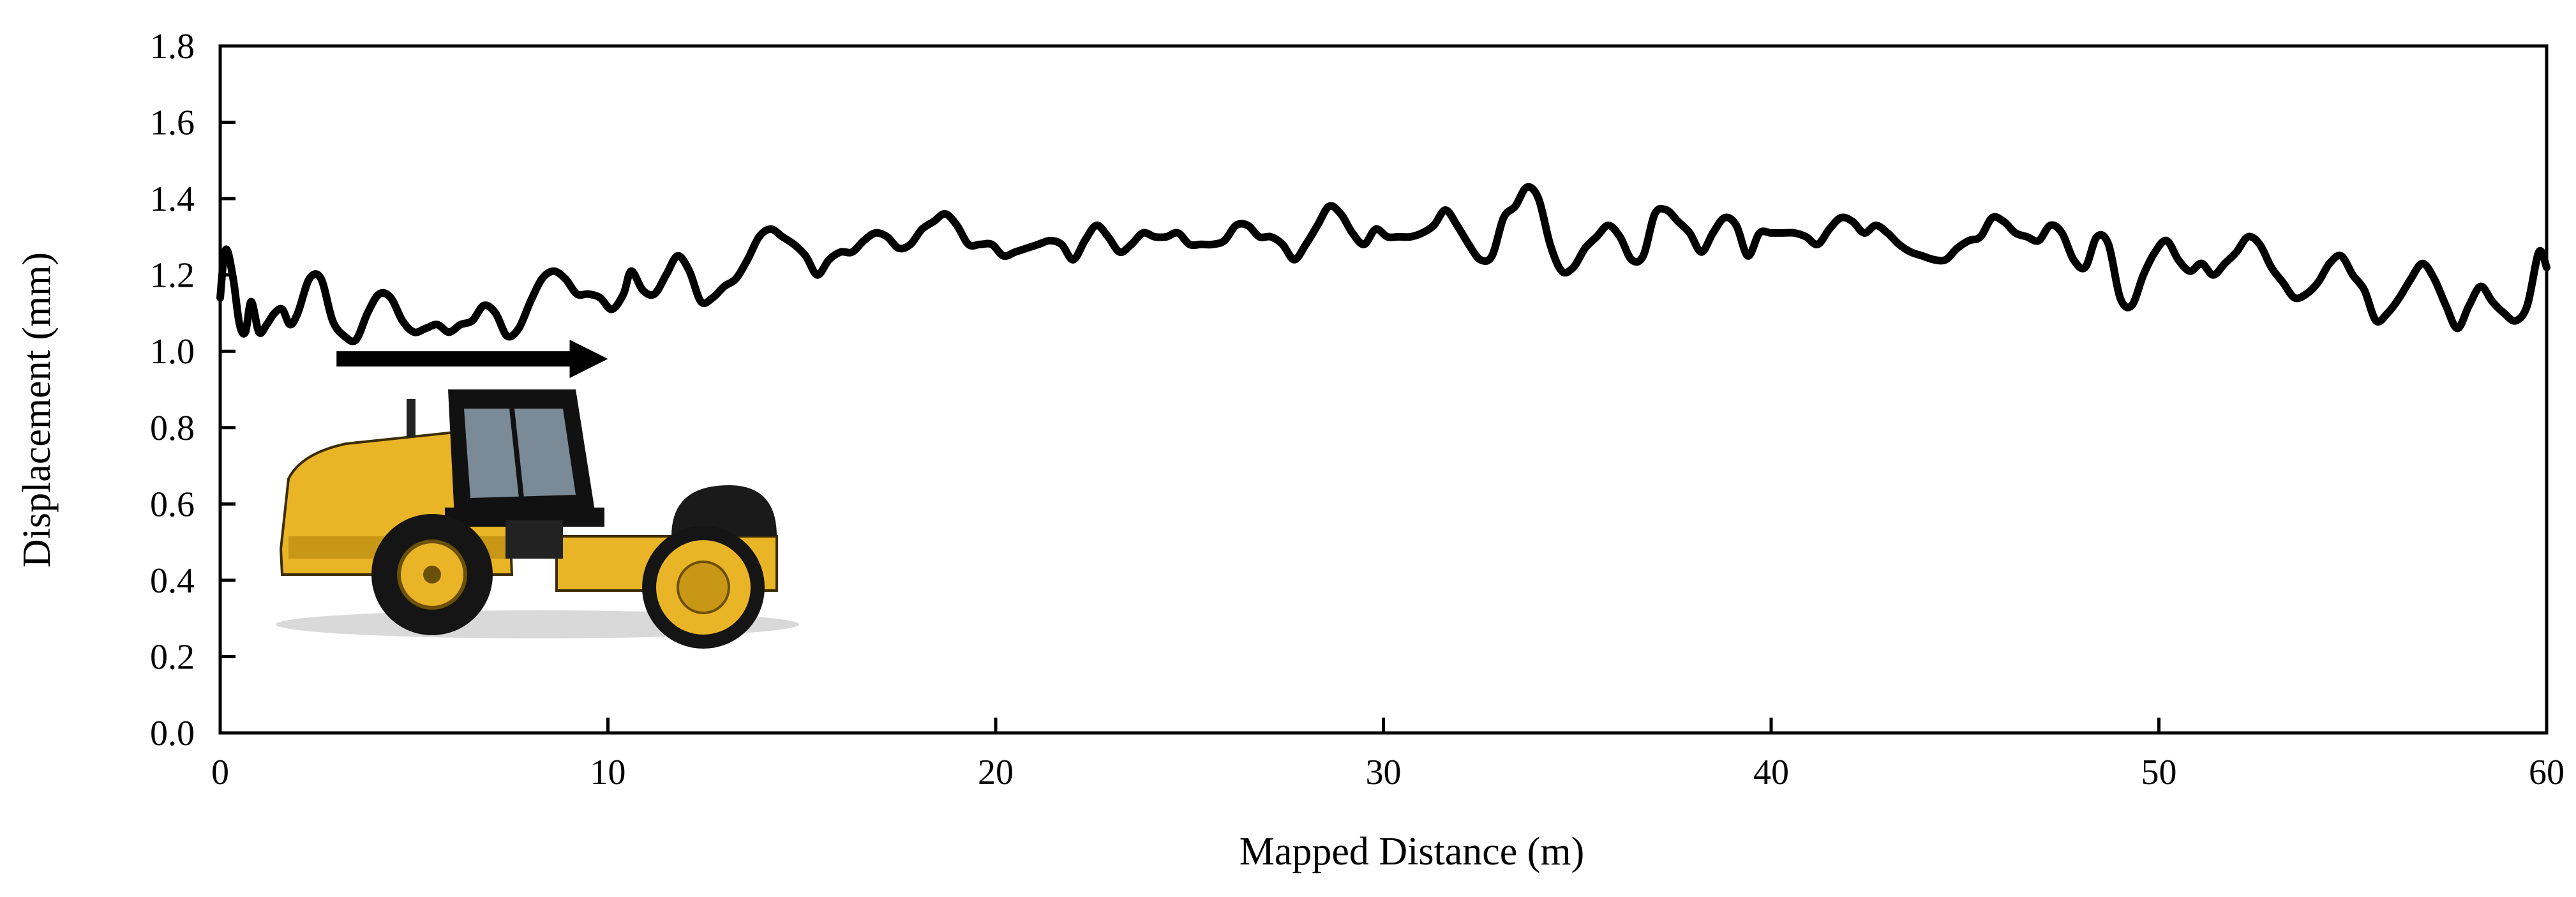 The image size is (2576, 897). What do you see at coordinates (193, 390) in the screenshot?
I see `y-axis-ticks: 0.0 0.2 0.4 0.6 0.8 1.0 1.2 1.4 1.6 1.8` at bounding box center [193, 390].